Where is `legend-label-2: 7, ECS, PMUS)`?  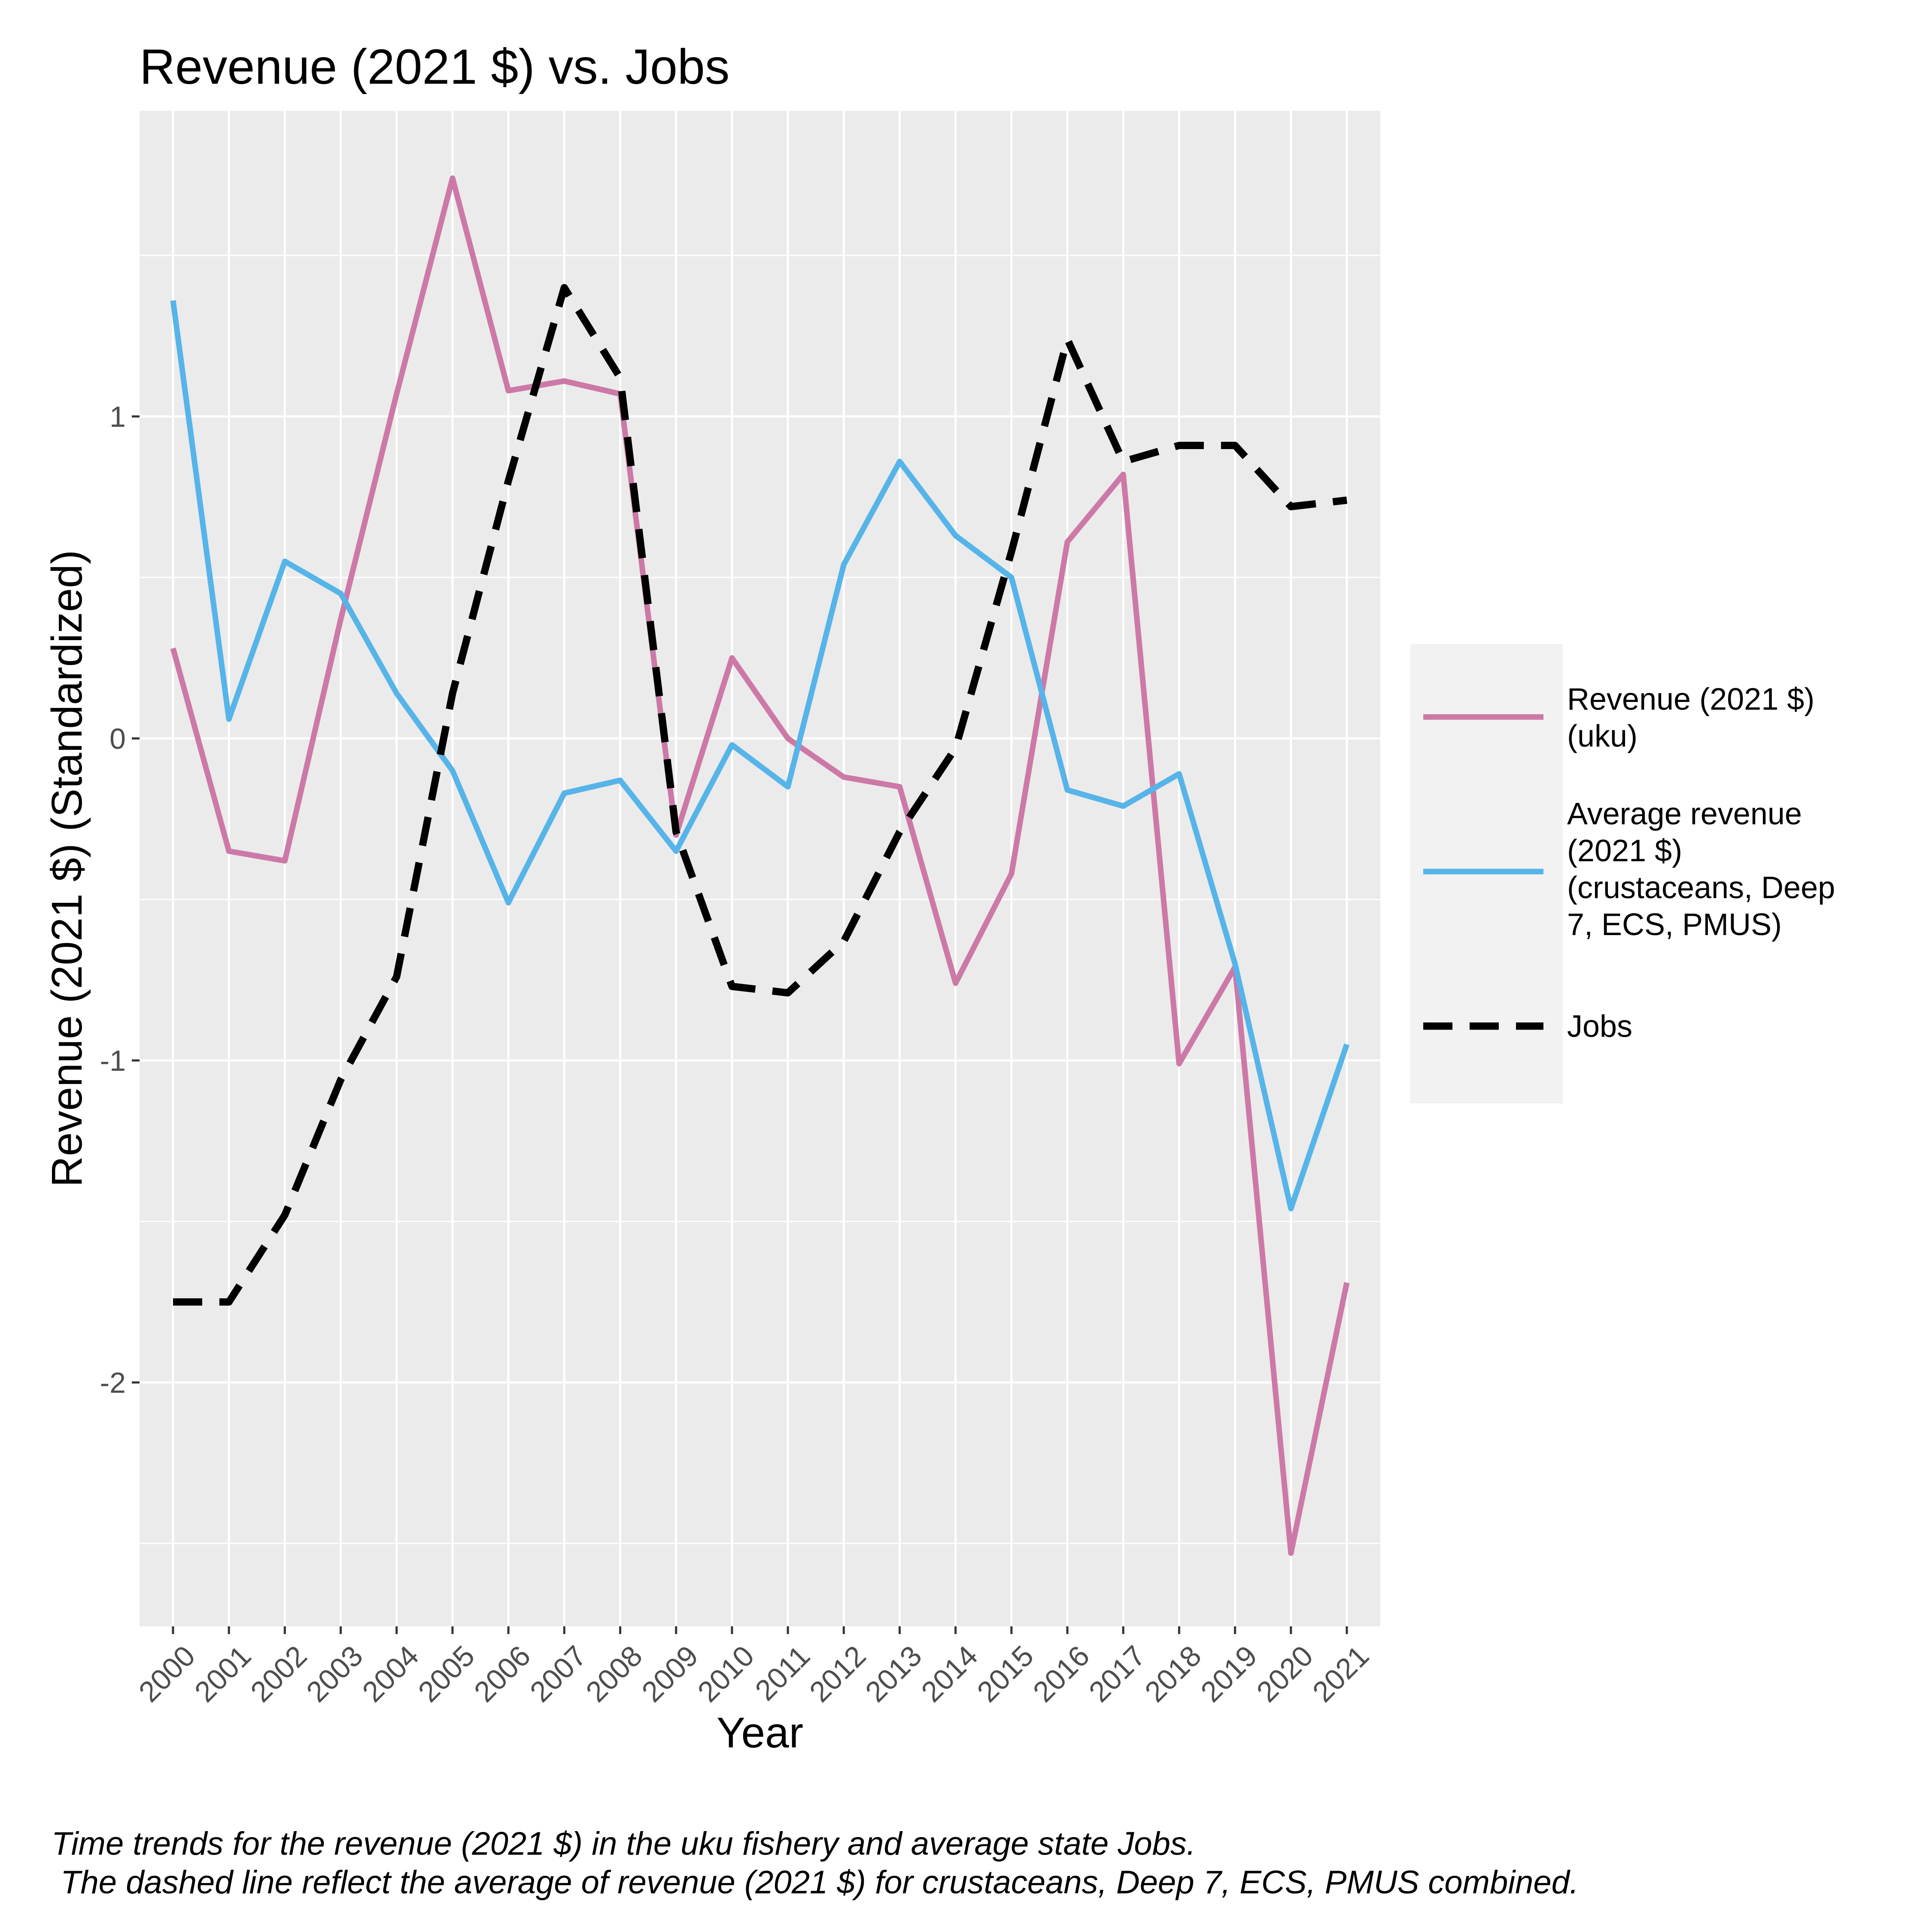
legend-label-2: 7, ECS, PMUS) is located at coordinates (1675, 925).